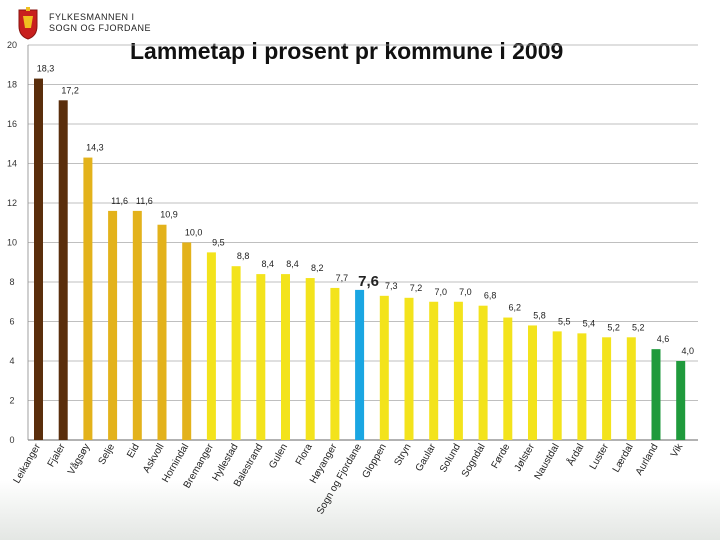 This screenshot has height=540, width=720. I want to click on x-tick-label: Sogndal, so click(474, 460).